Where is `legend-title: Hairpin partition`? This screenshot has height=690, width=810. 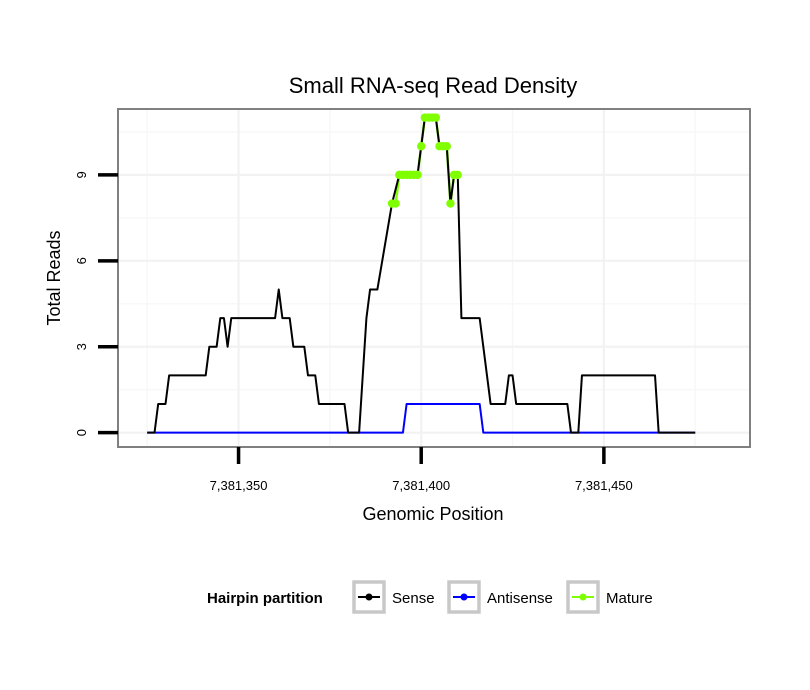 legend-title: Hairpin partition is located at coordinates (265, 598).